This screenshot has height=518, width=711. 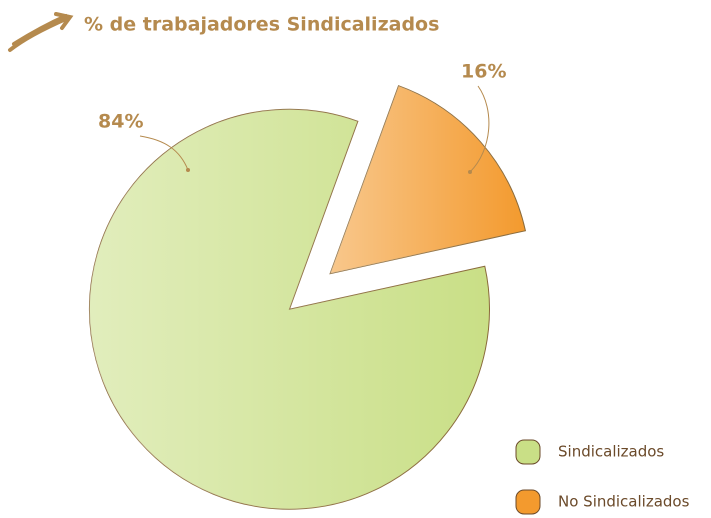 I want to click on legend-label: No Sindicalizados, so click(x=624, y=502).